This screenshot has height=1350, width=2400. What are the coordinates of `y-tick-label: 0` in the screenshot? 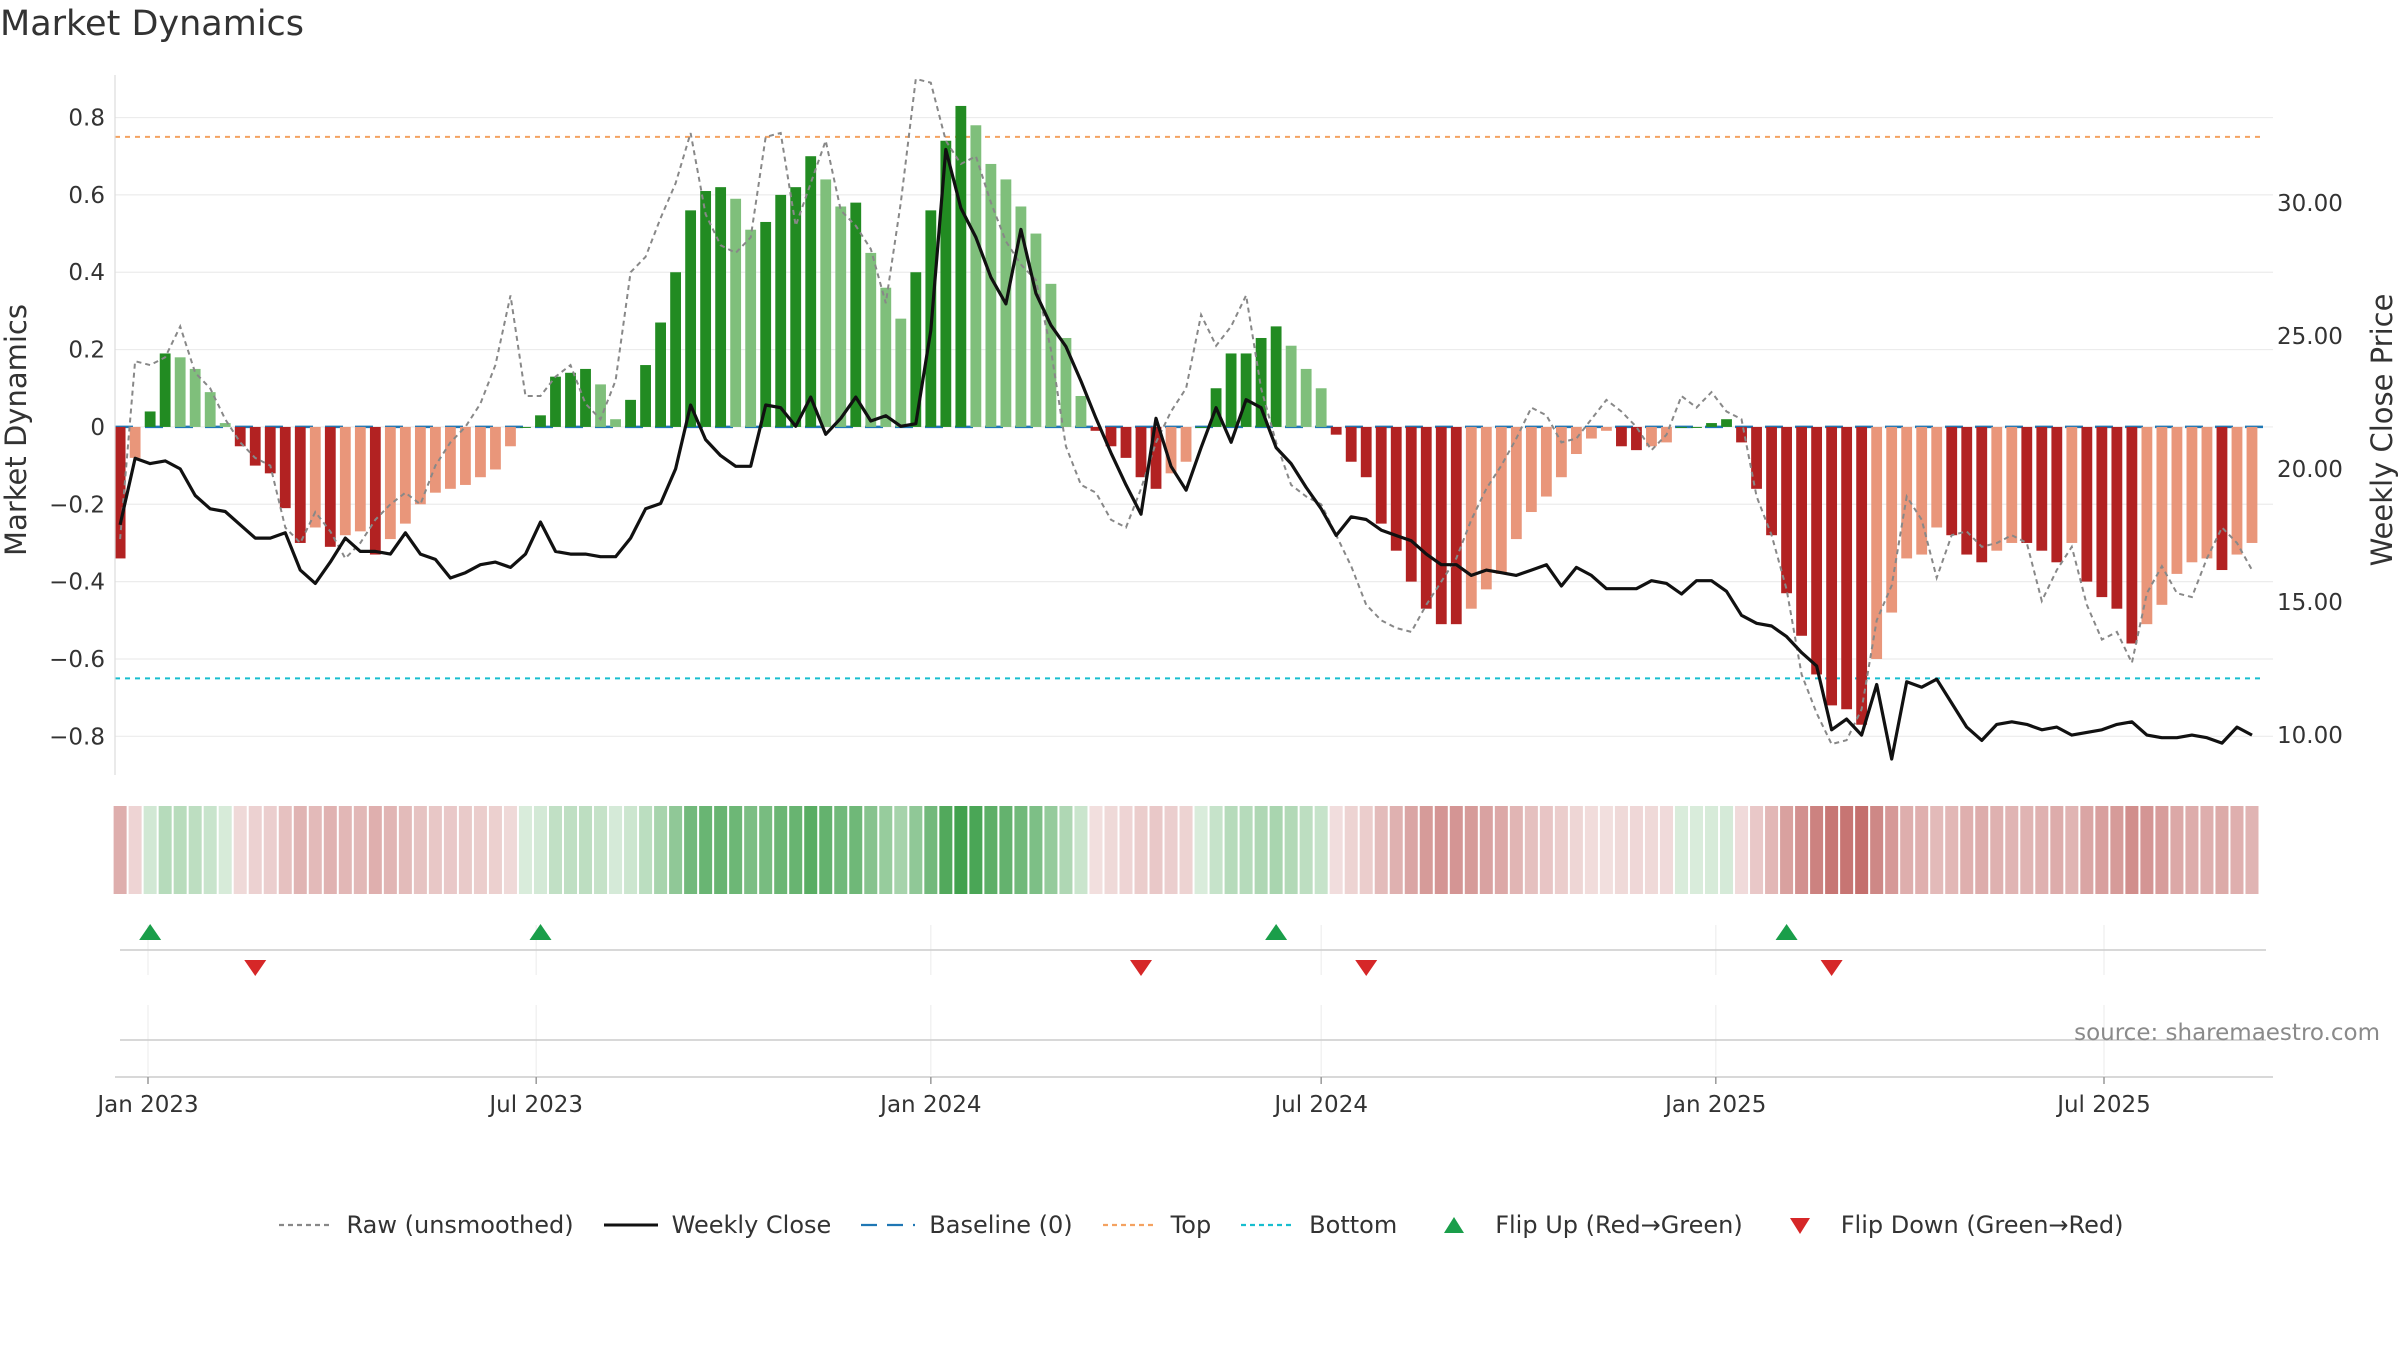 It's located at (97, 428).